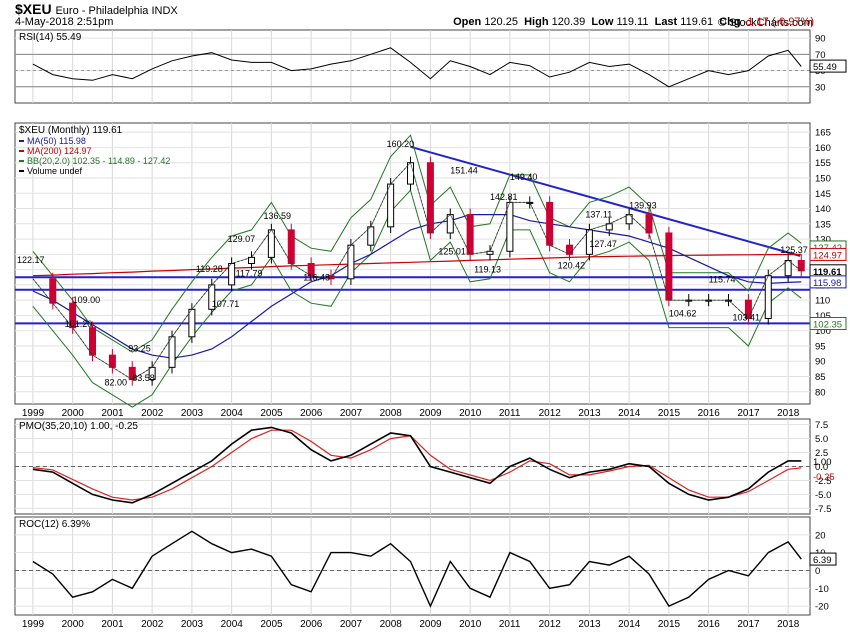  Describe the element at coordinates (311, 413) in the screenshot. I see `x-tick-label: 2006` at that location.